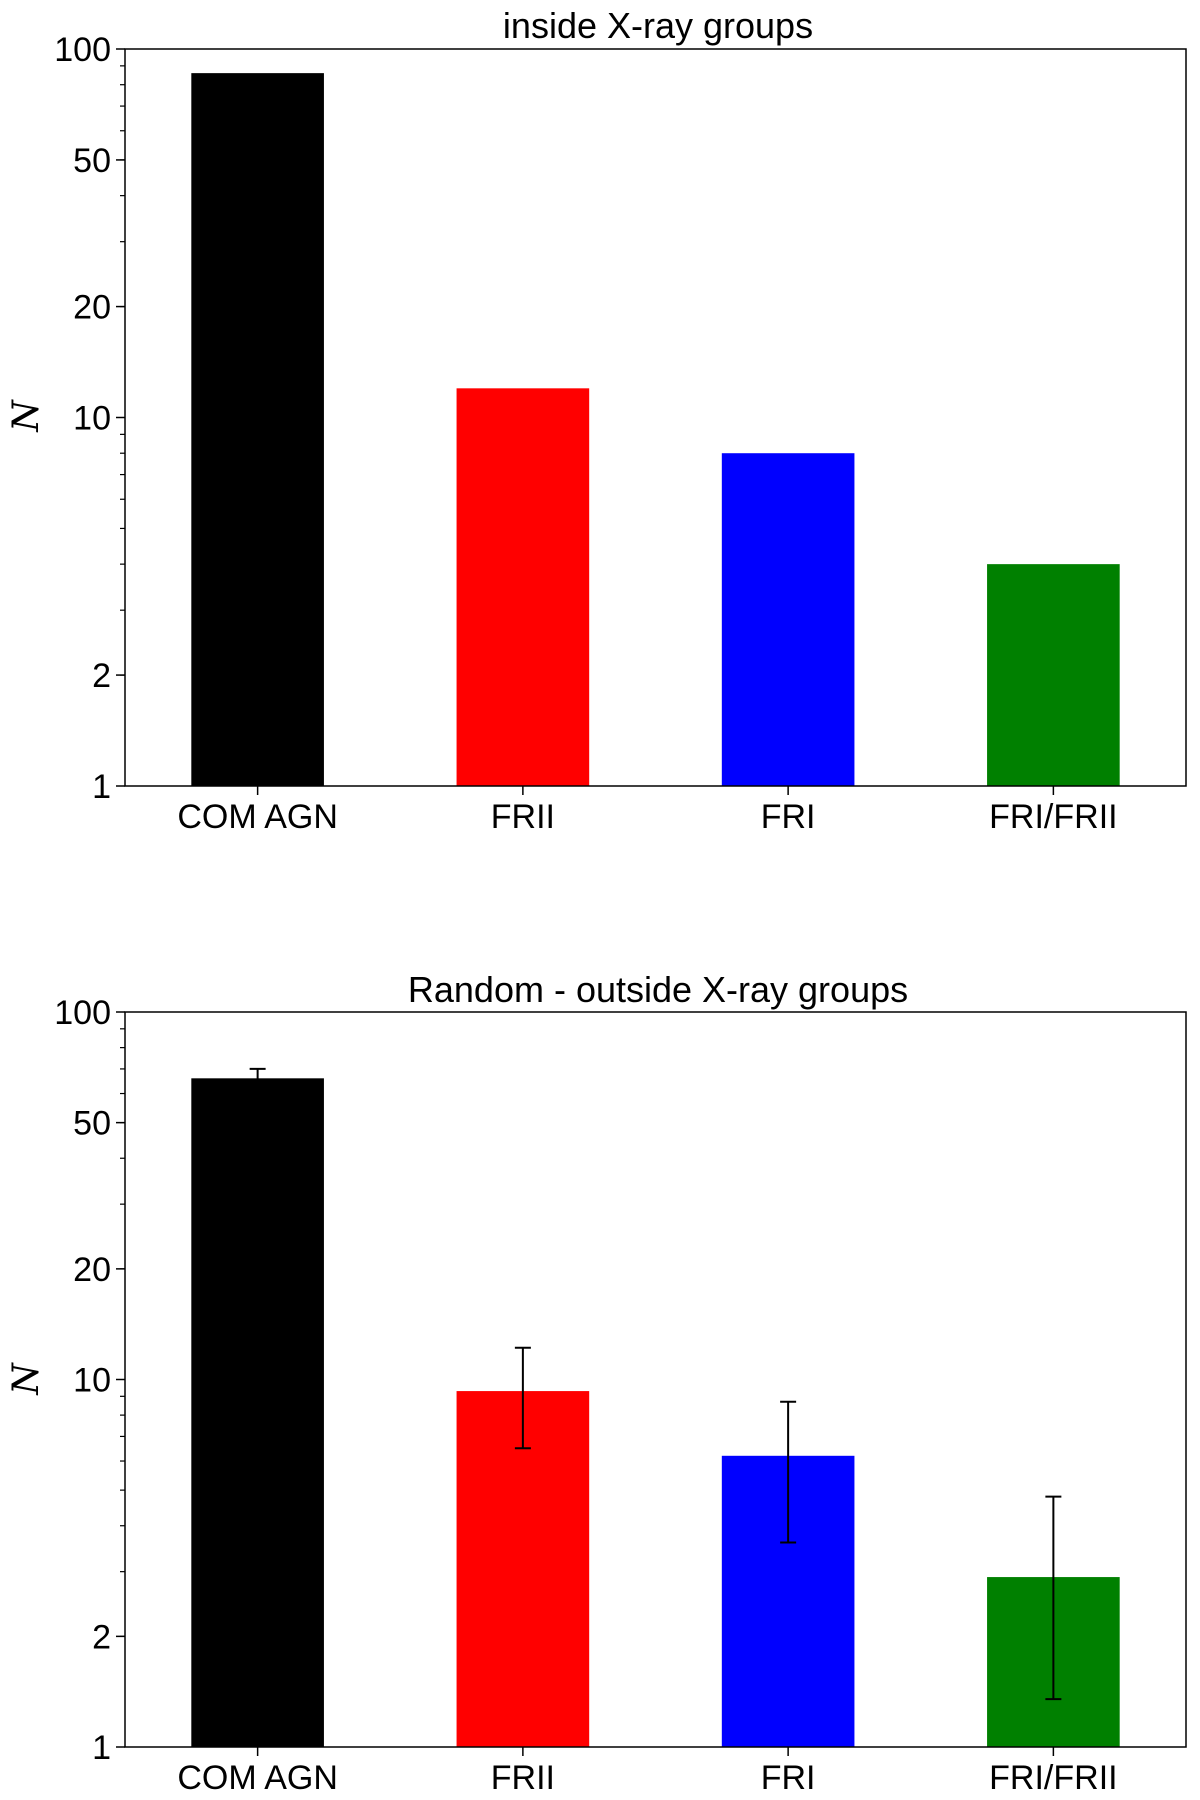 Image resolution: width=1200 pixels, height=1800 pixels. I want to click on chart-title: inside X-ray groups, so click(658, 25).